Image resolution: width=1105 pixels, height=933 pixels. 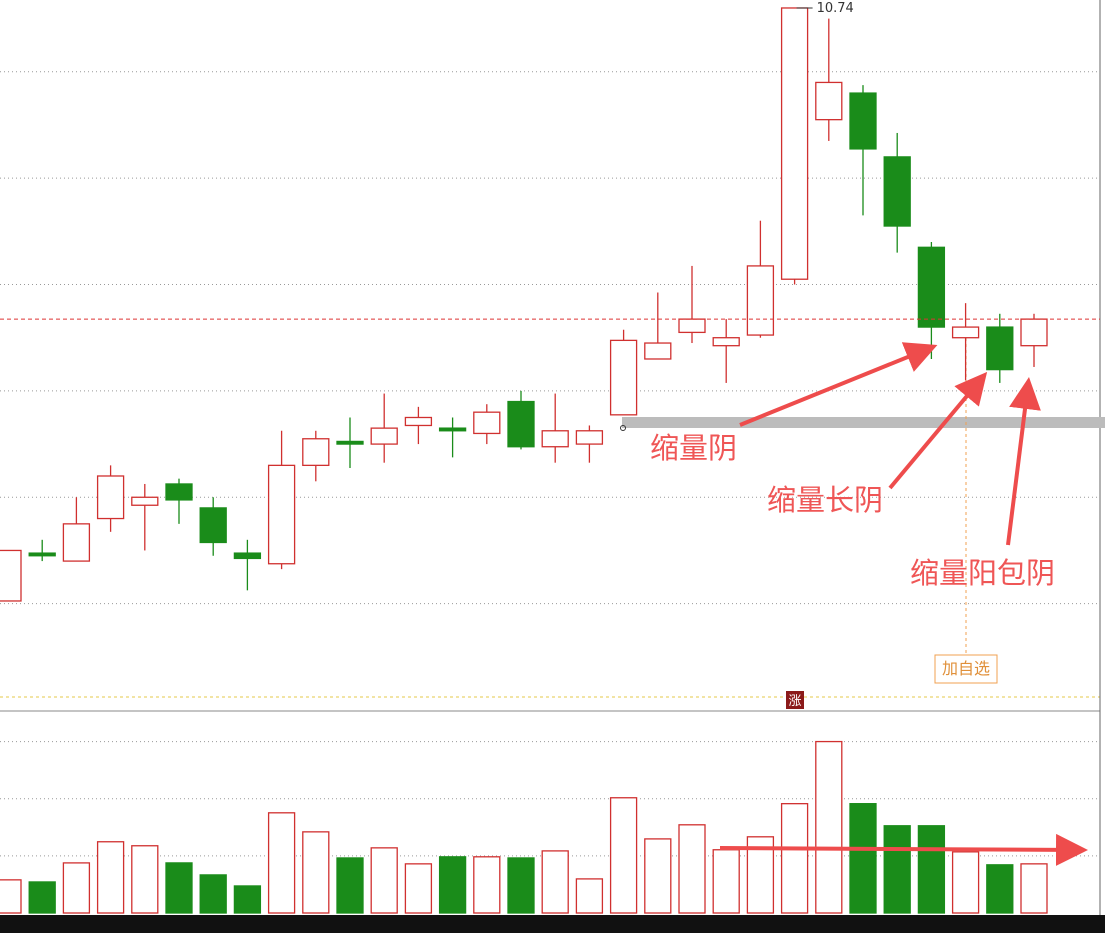 What do you see at coordinates (552, 924) in the screenshot?
I see `bottom-bar` at bounding box center [552, 924].